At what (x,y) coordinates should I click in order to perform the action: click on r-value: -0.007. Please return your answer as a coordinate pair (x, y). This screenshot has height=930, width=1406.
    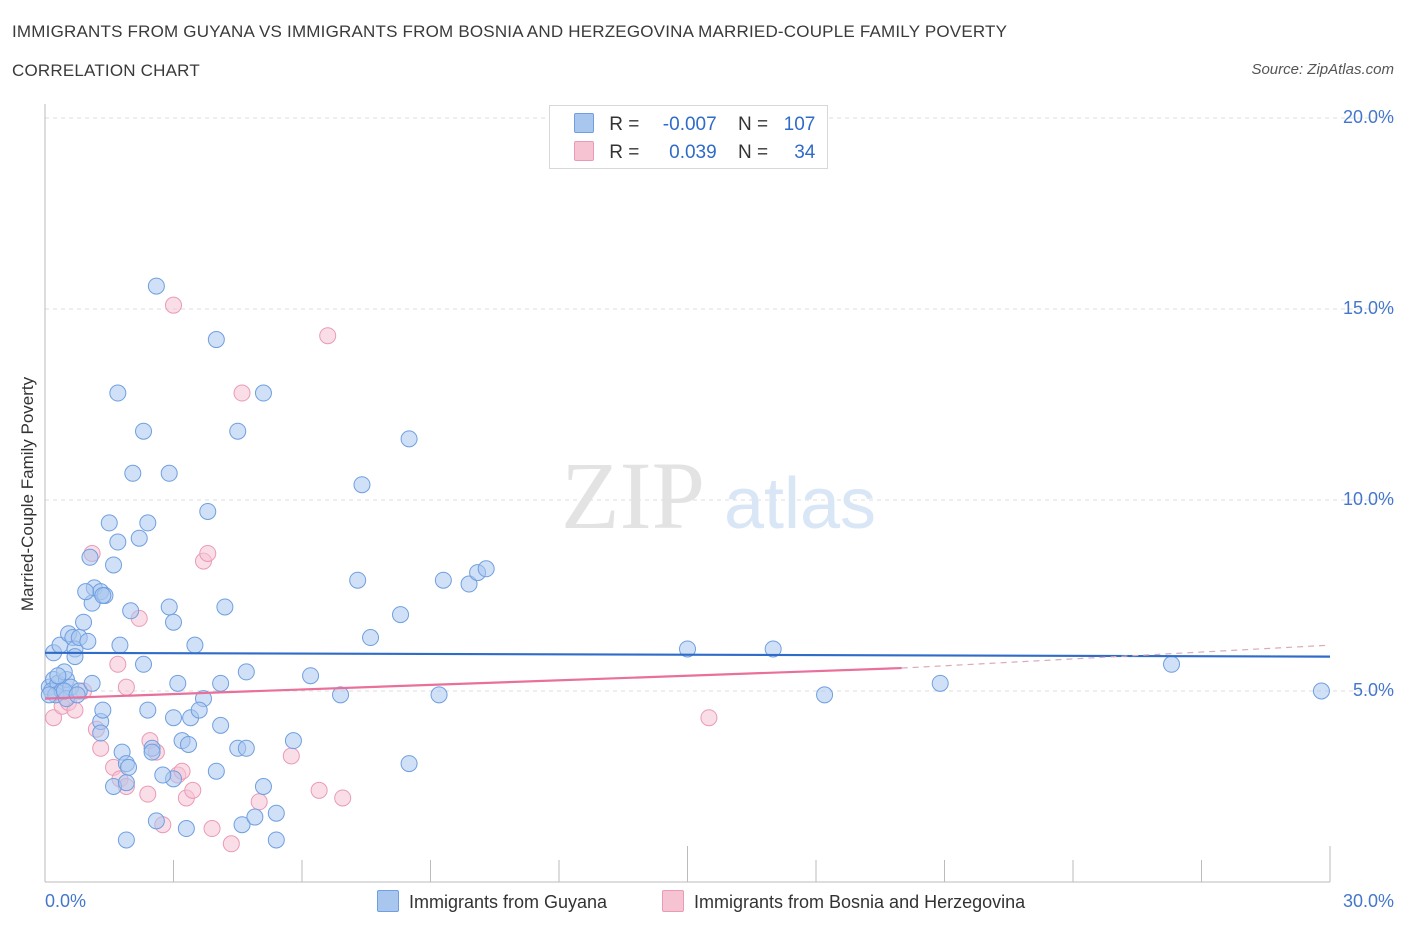
    Looking at the image, I should click on (689, 124).